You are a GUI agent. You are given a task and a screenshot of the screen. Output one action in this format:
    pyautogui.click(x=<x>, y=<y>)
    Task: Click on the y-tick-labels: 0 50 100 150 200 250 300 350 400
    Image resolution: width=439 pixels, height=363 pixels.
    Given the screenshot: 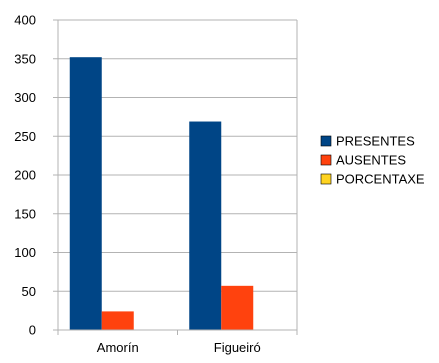 What is the action you would take?
    pyautogui.click(x=25, y=175)
    